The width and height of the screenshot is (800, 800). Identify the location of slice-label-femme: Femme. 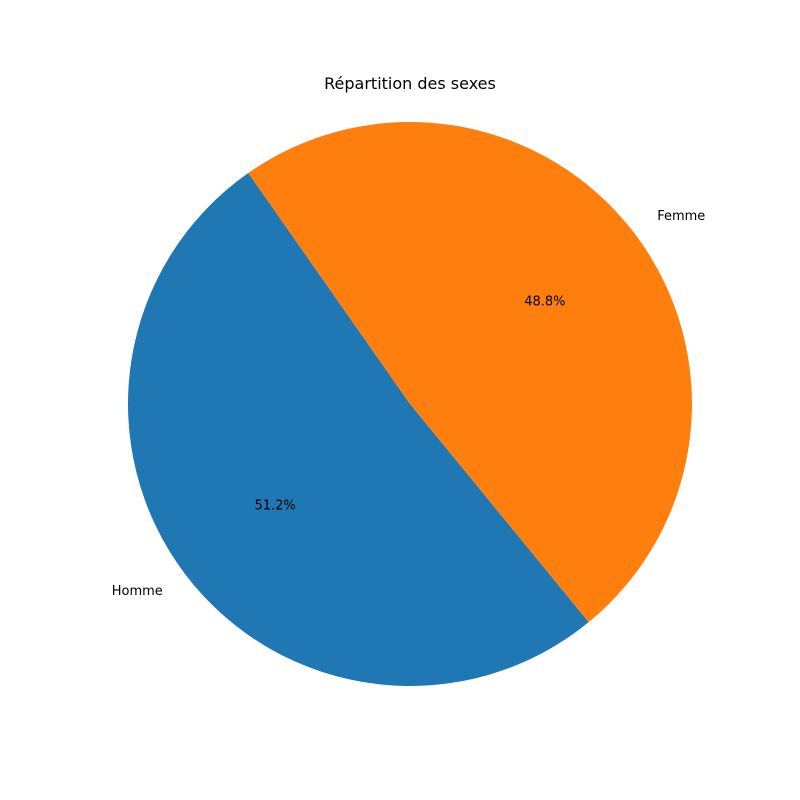
(681, 216).